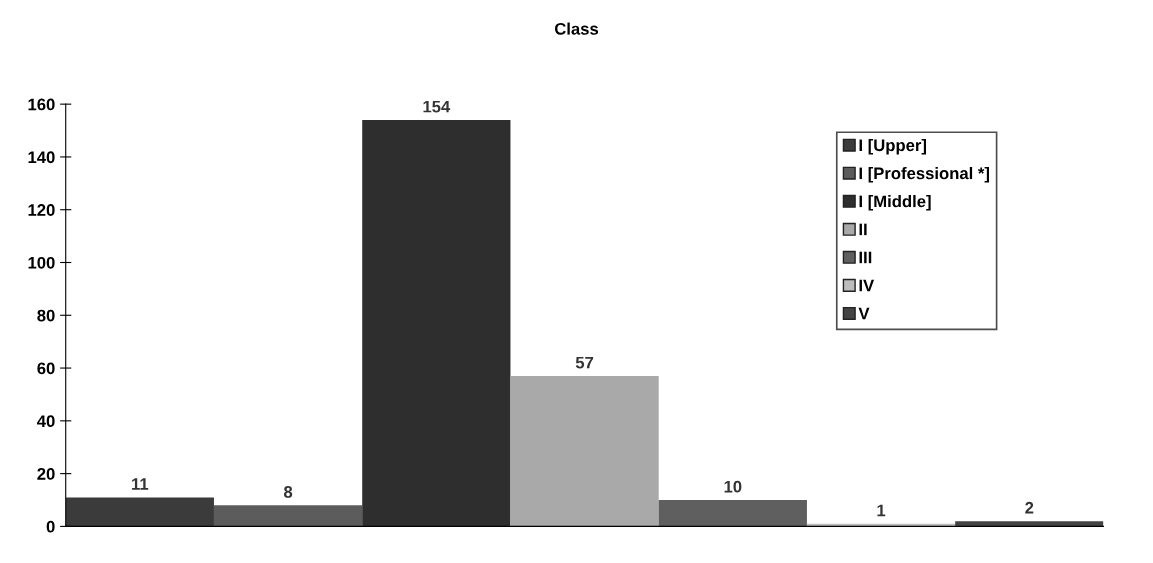 The width and height of the screenshot is (1153, 563). I want to click on data-label: 8, so click(288, 492).